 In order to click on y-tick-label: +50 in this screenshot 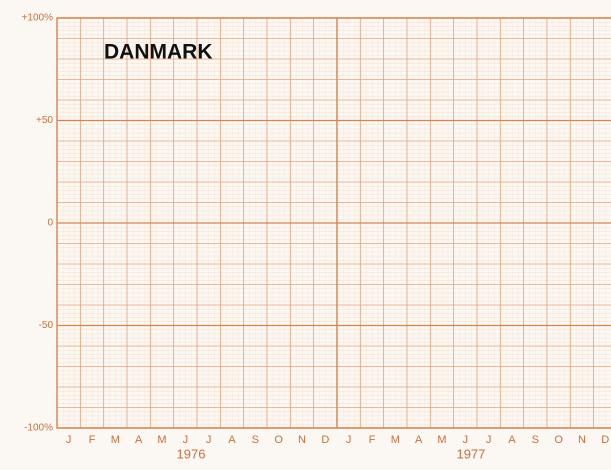, I will do `click(44, 120)`.